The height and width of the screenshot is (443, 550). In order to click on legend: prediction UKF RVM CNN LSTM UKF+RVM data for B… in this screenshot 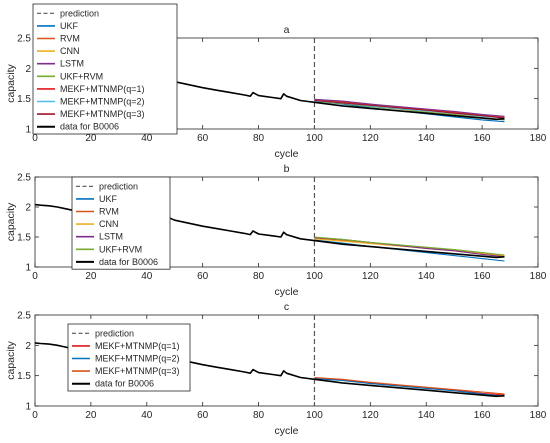, I will do `click(121, 223)`.